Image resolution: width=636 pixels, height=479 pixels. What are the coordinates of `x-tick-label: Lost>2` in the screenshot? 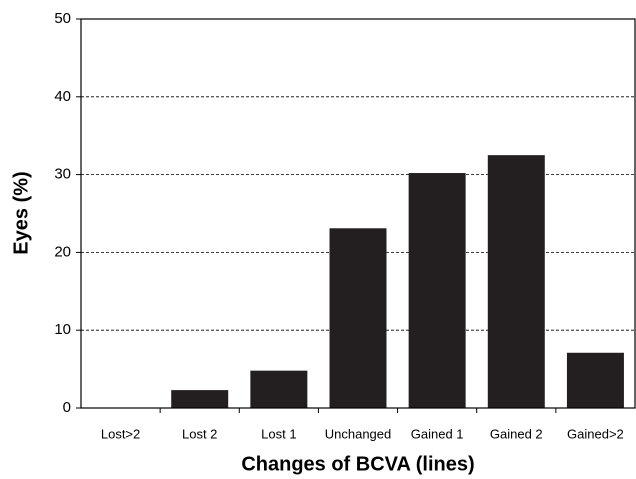 It's located at (120, 433).